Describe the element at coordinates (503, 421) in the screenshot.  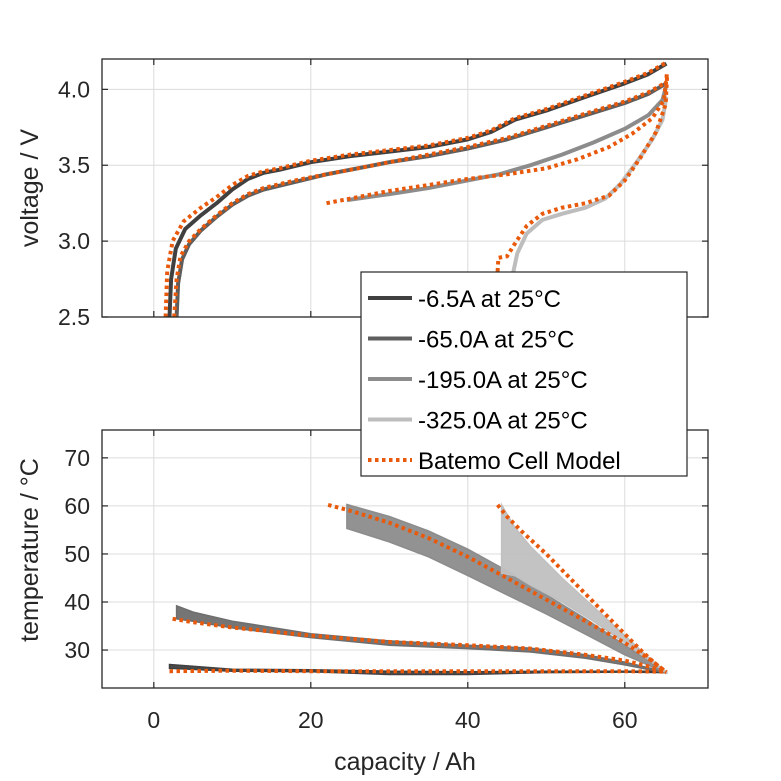
I see `legend-label: -325.0A at 25°C` at that location.